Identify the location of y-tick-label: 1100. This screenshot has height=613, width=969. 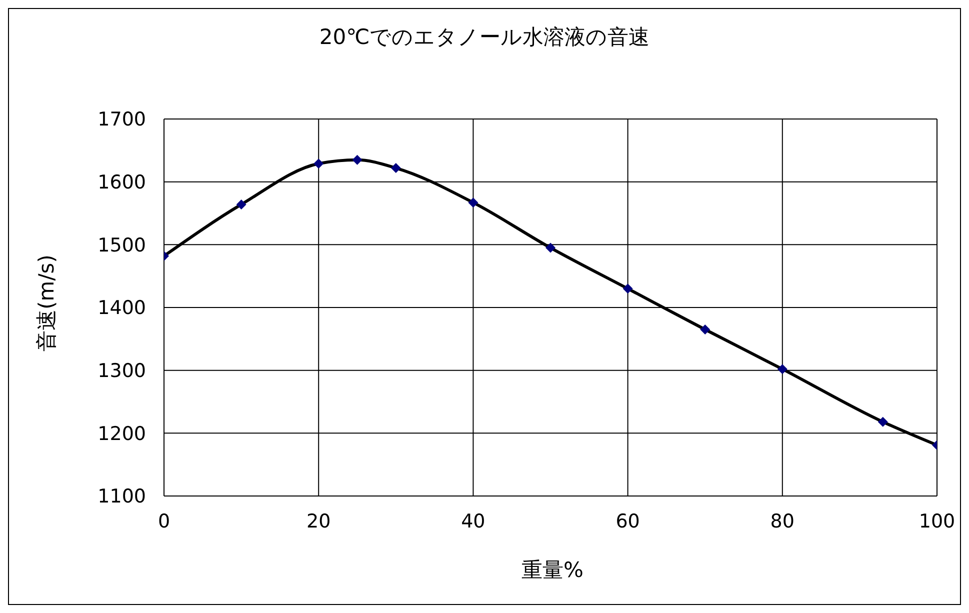
(122, 497).